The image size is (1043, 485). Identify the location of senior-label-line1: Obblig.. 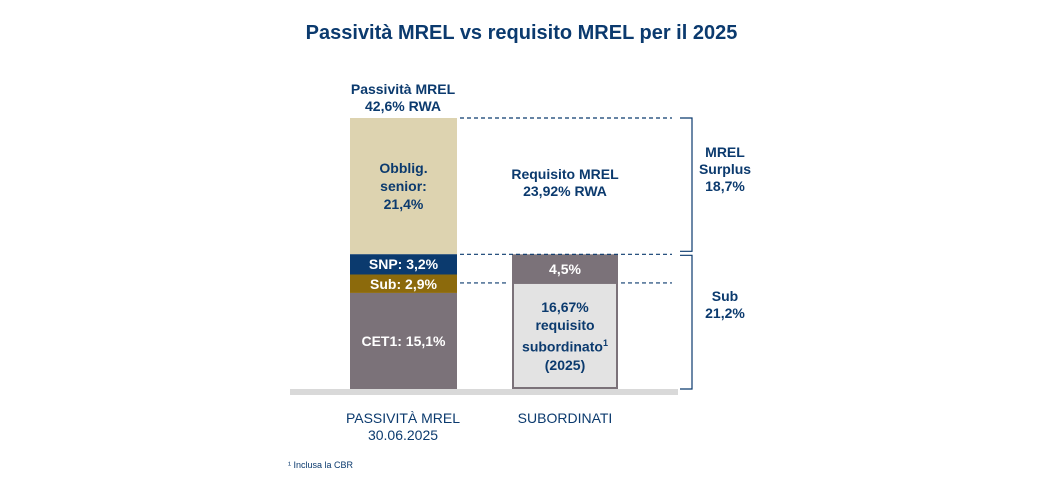
(403, 168).